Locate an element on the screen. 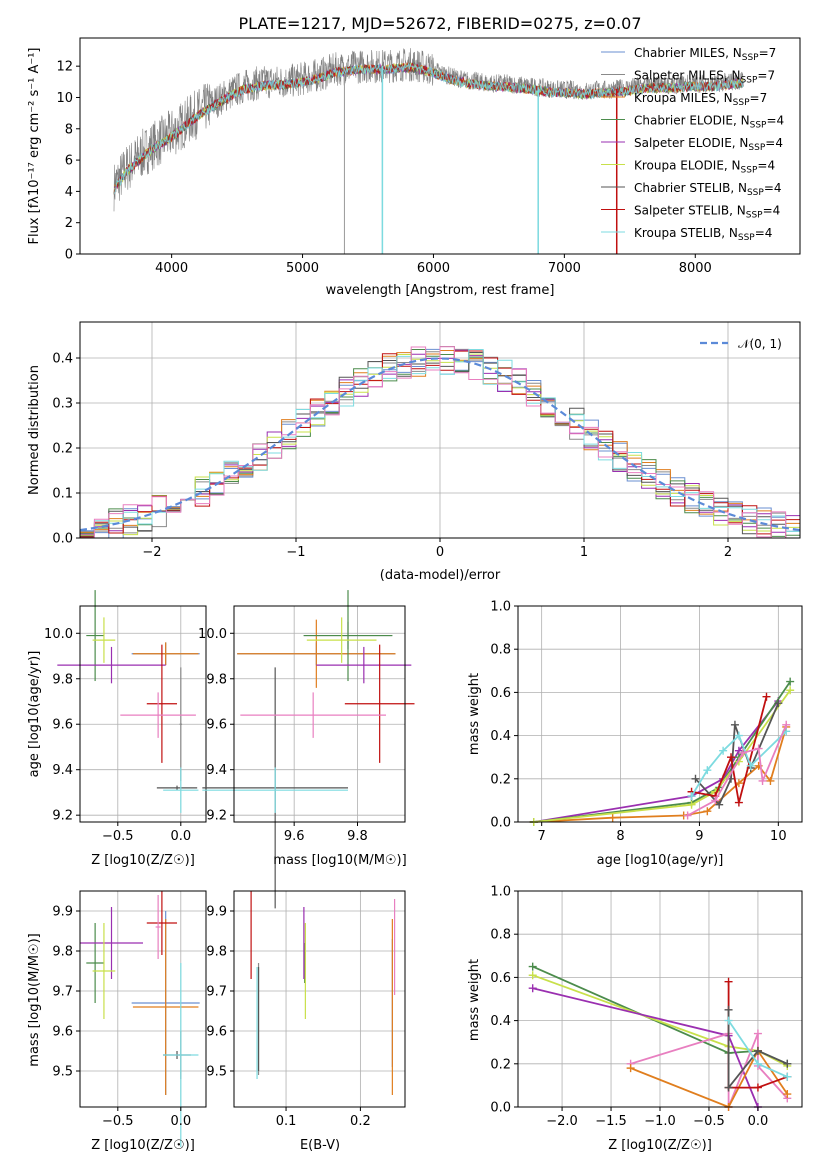 The width and height of the screenshot is (819, 1170). y-tick-label: 10 is located at coordinates (64, 98).